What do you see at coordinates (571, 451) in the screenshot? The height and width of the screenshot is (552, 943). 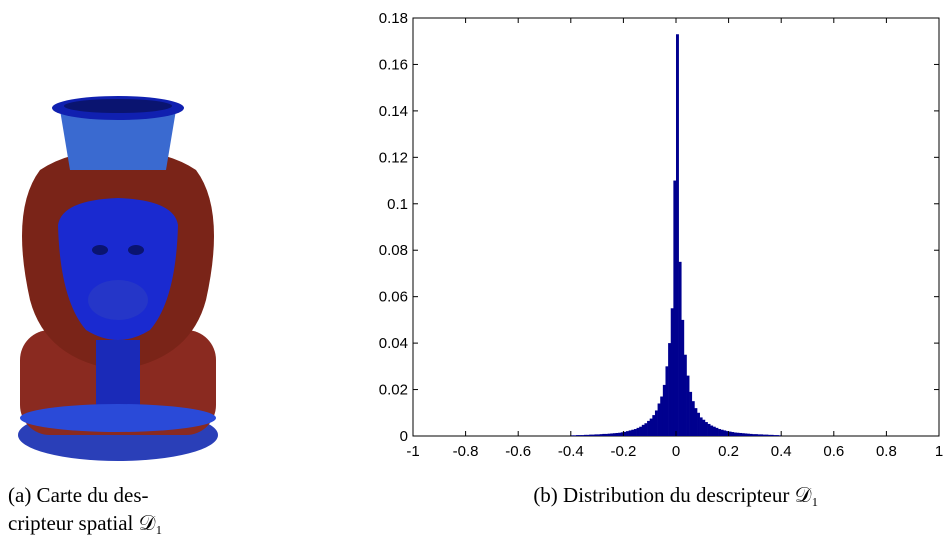 I see `x-tick-label: -0.4` at bounding box center [571, 451].